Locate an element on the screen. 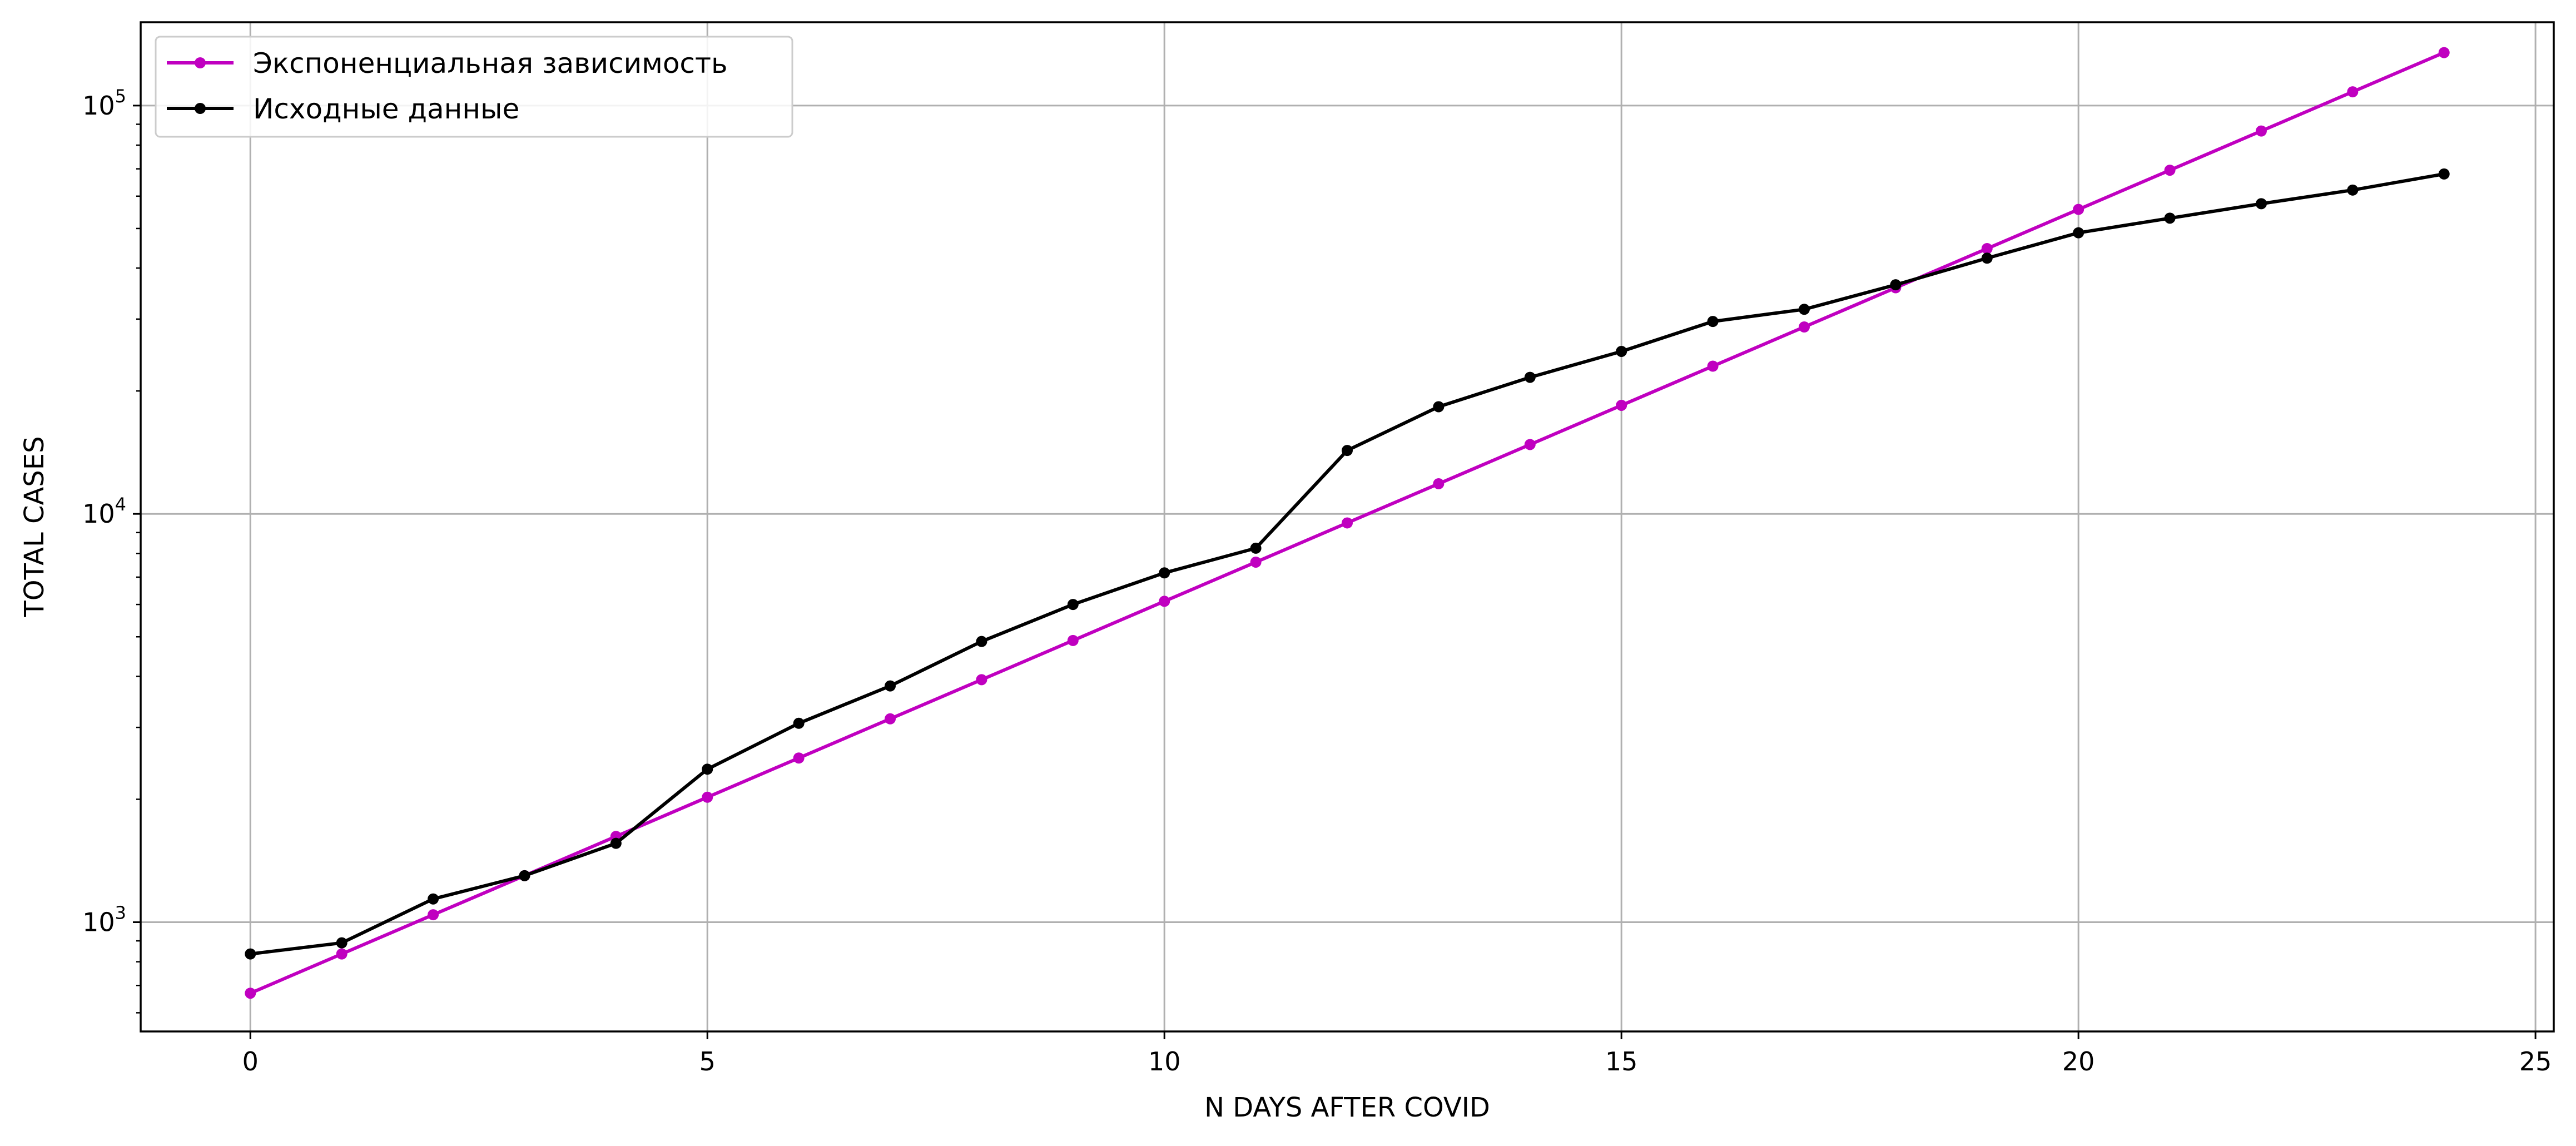 The image size is (2576, 1146). x-tick-label: 10 is located at coordinates (1164, 1061).